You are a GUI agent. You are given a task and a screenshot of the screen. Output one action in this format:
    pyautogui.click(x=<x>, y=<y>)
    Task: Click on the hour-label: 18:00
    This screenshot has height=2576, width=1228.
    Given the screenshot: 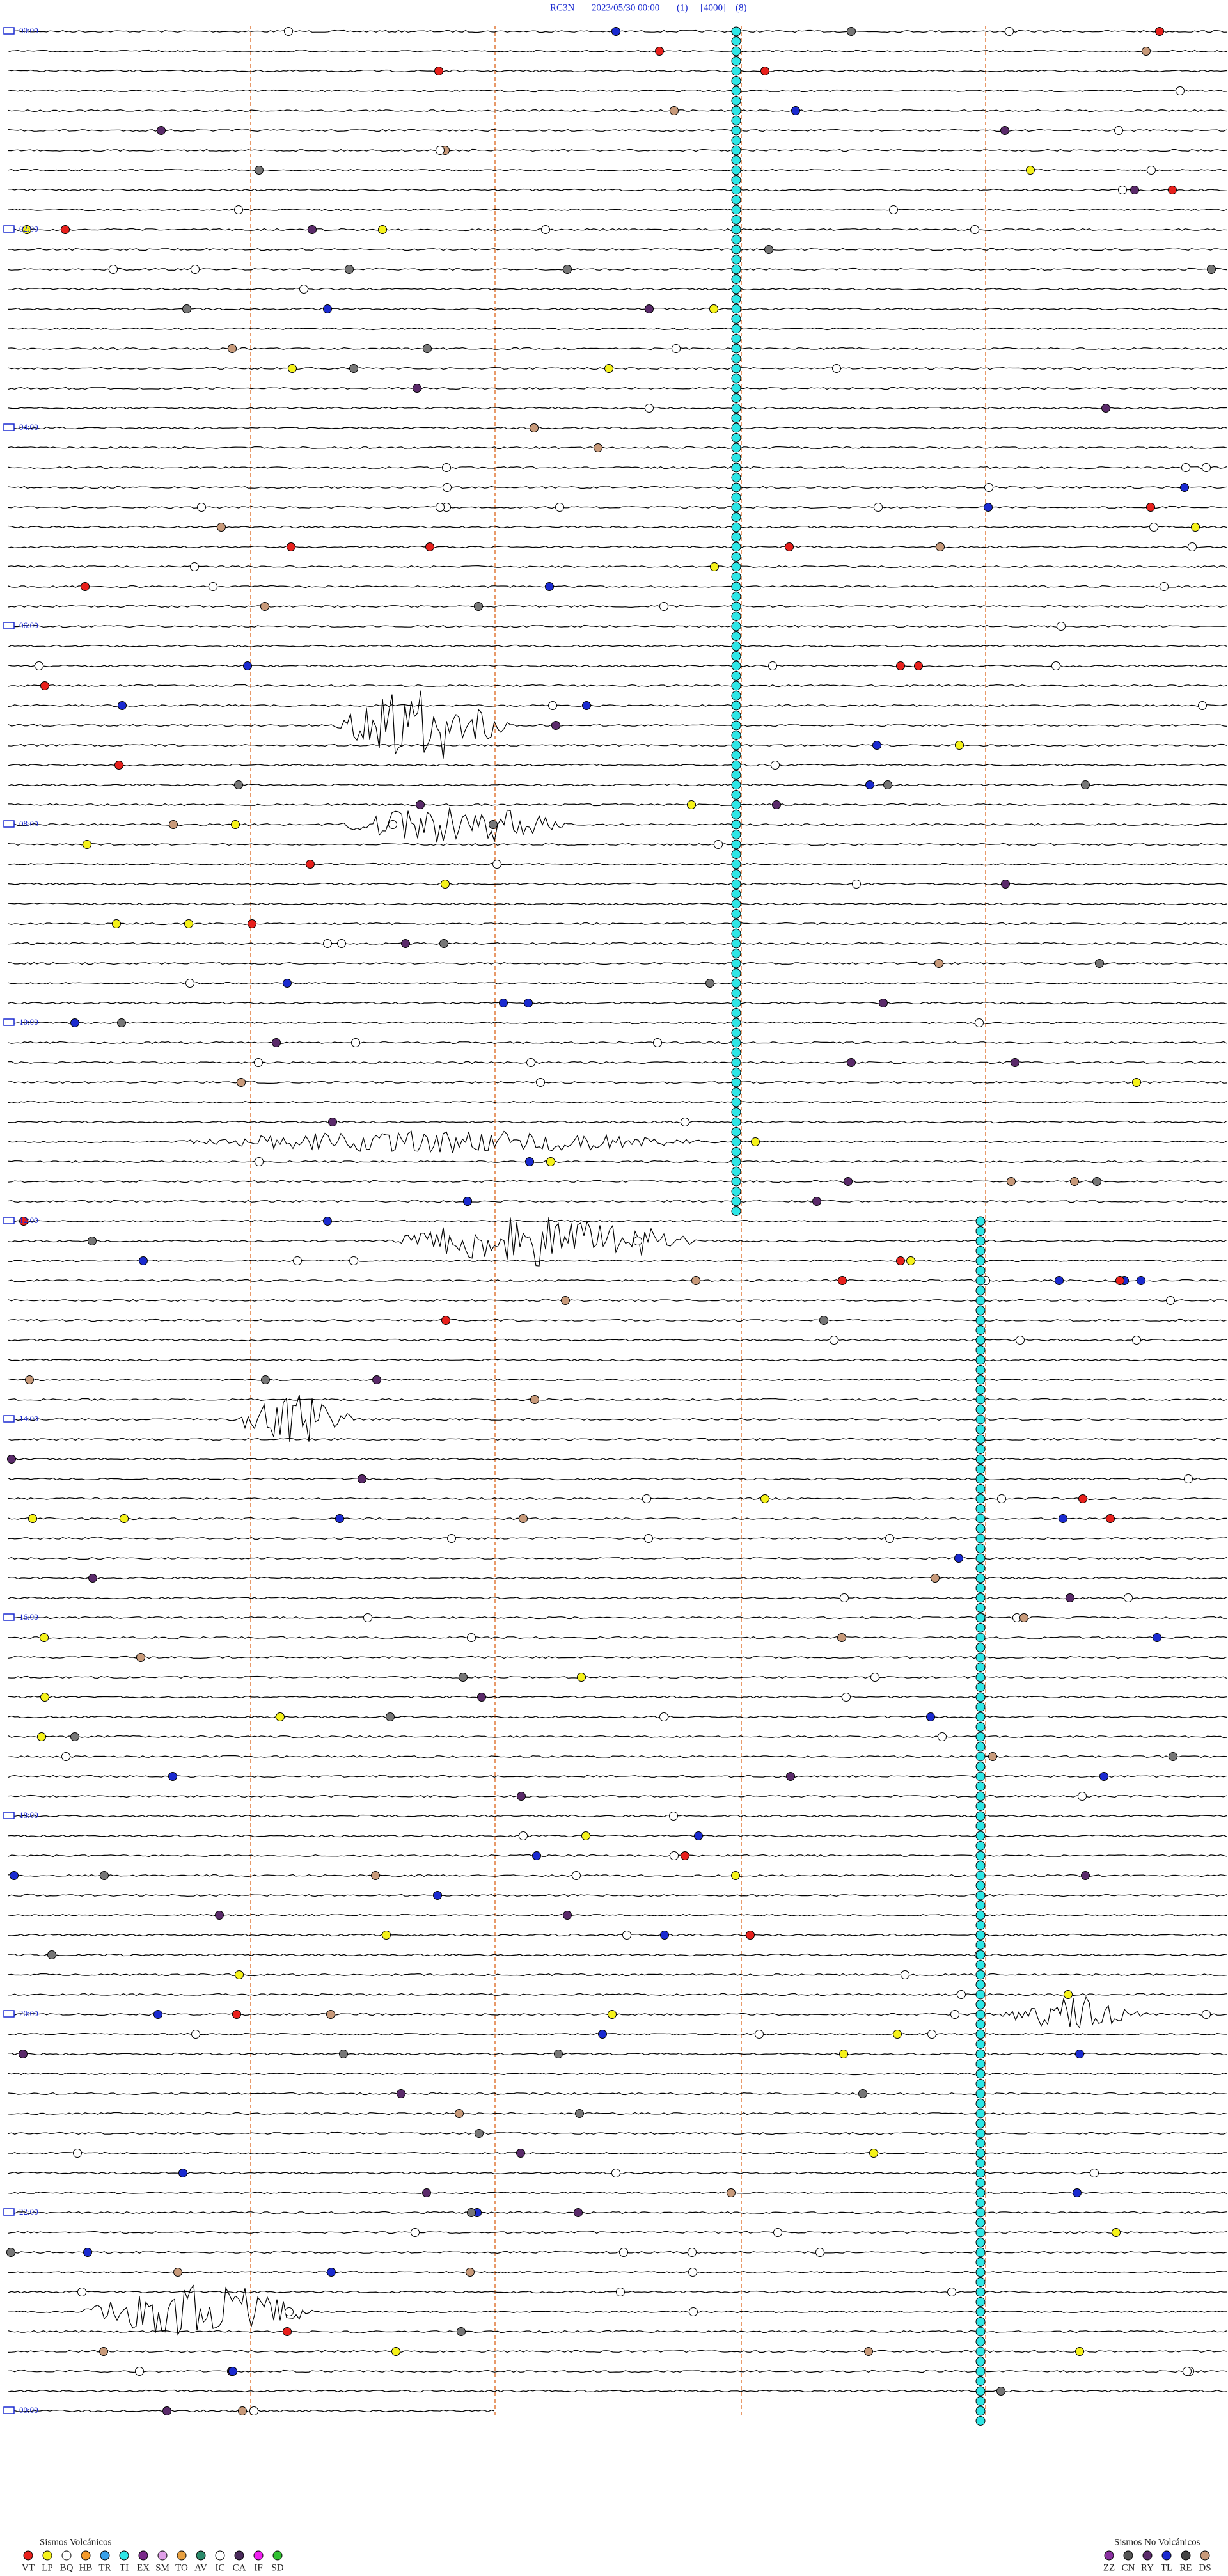 What is the action you would take?
    pyautogui.click(x=28, y=1815)
    